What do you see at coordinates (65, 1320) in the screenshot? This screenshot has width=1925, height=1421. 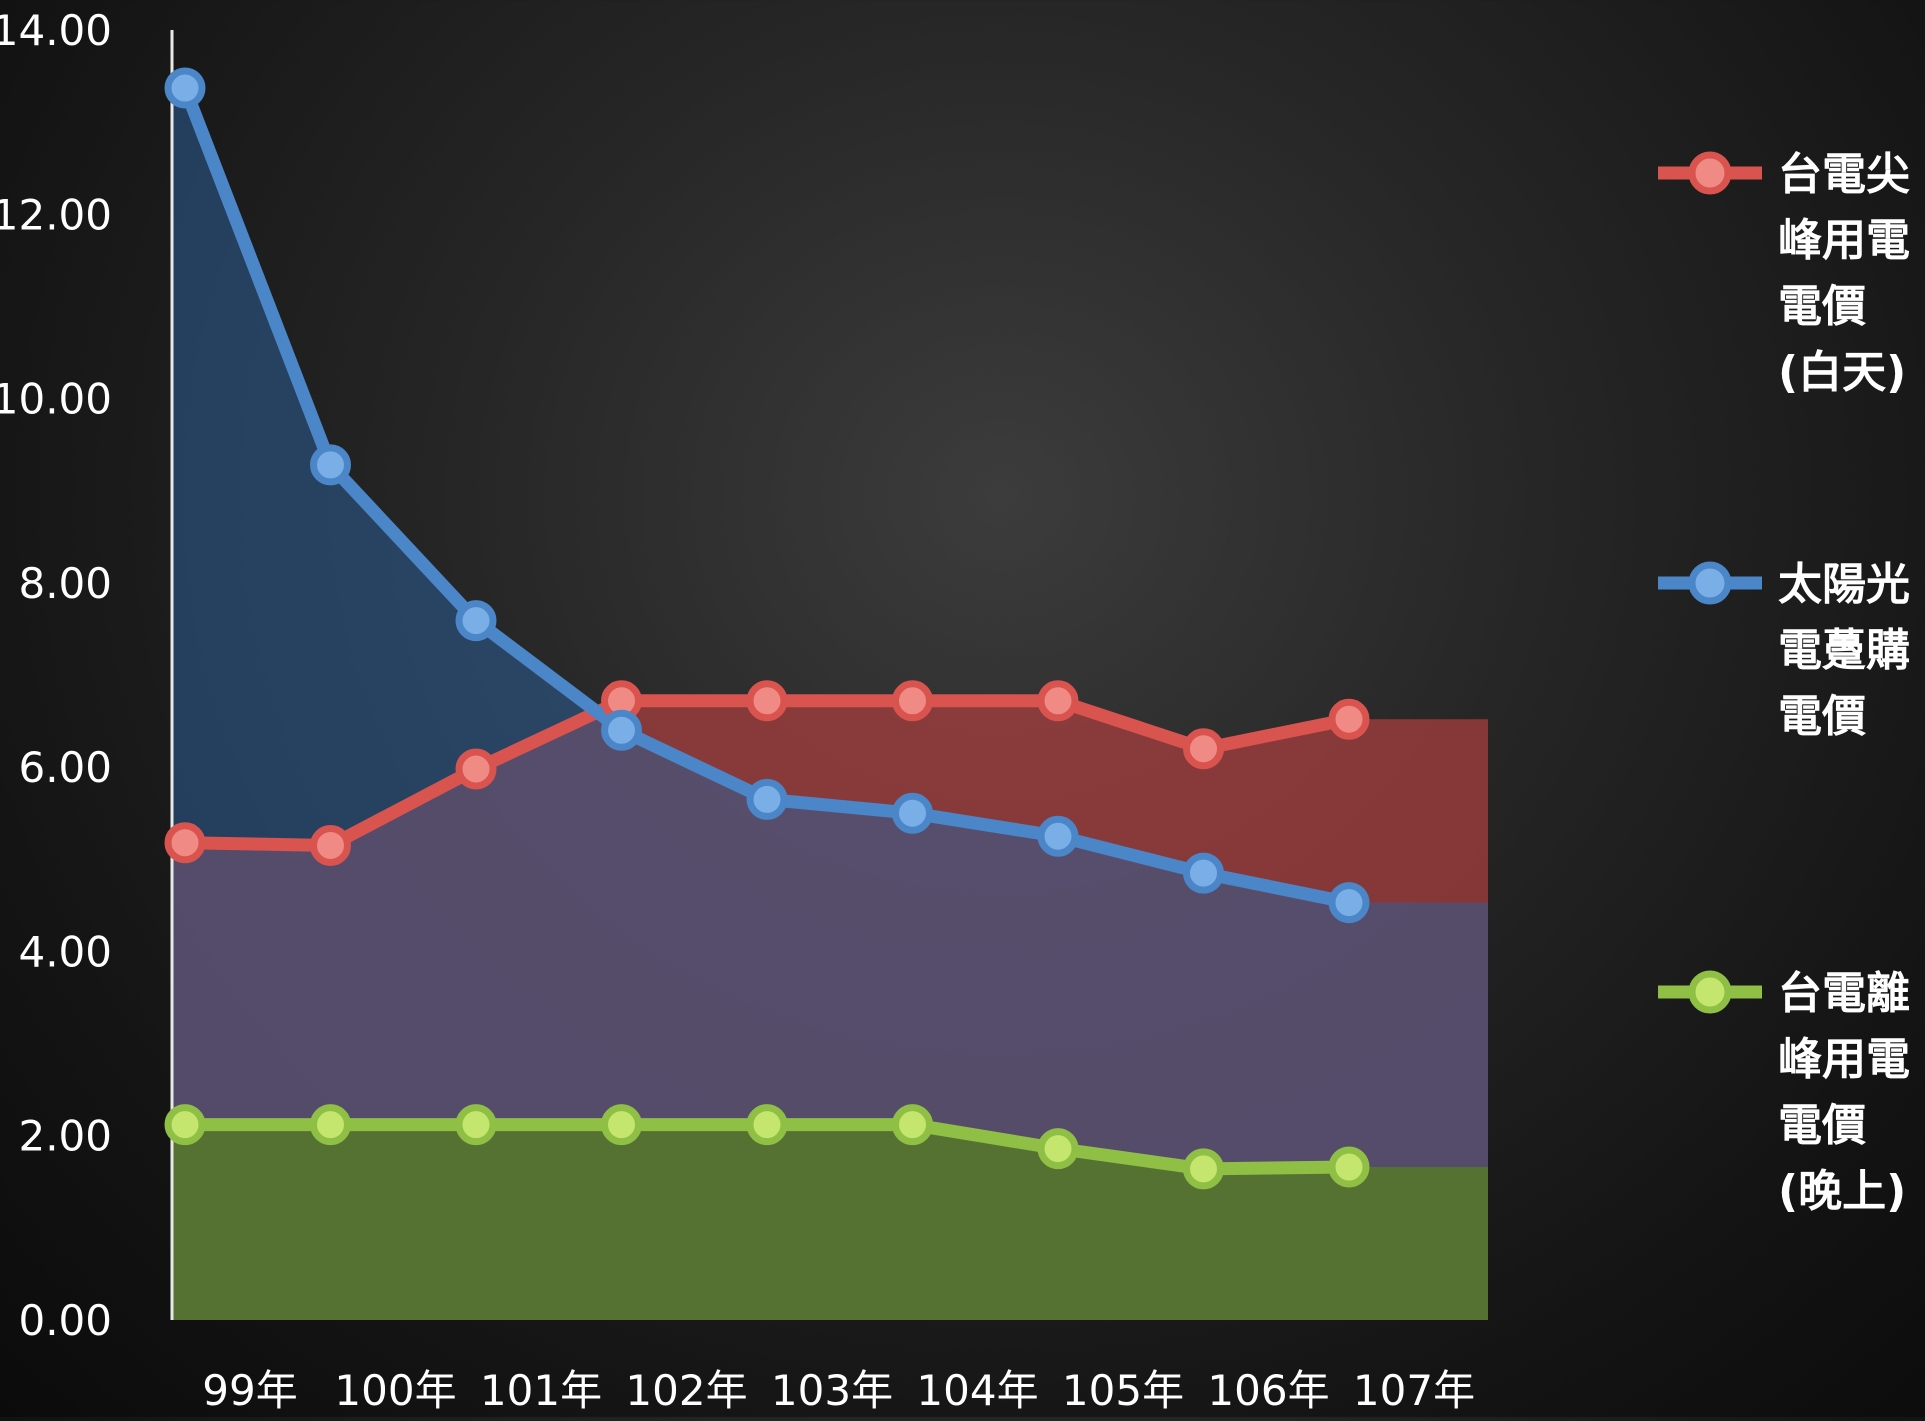 I see `y-tick-label: 0.00` at bounding box center [65, 1320].